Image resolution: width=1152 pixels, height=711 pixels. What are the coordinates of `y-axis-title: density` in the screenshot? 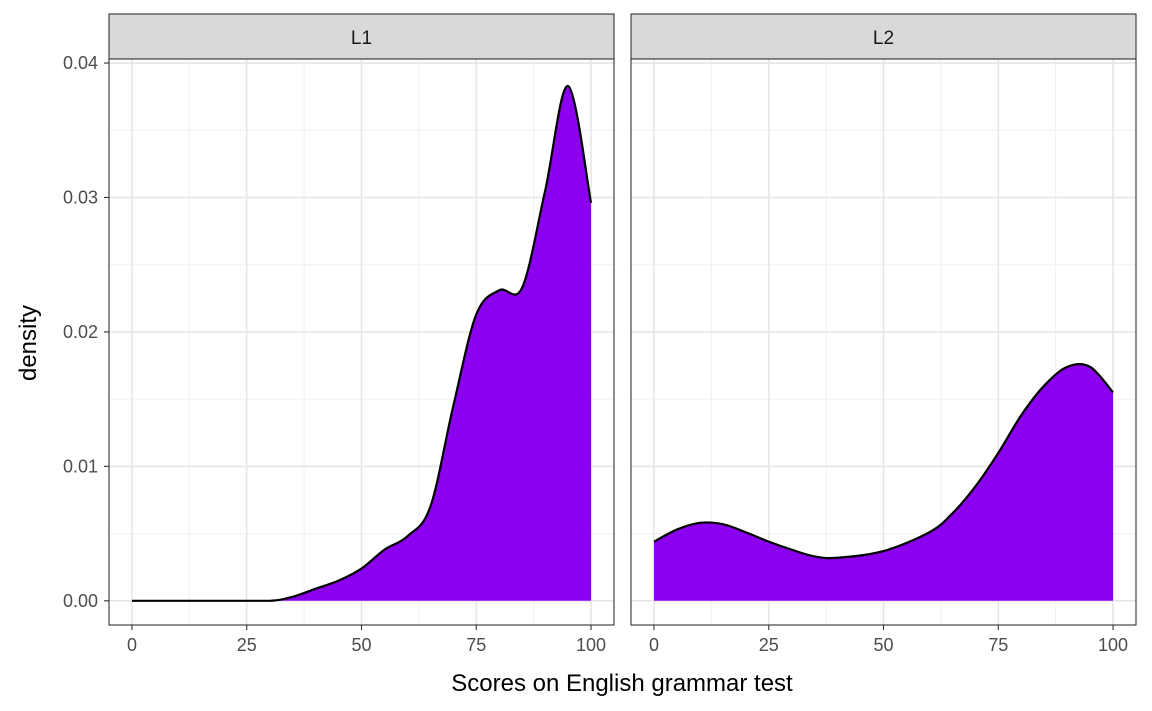 It's located at (28, 343).